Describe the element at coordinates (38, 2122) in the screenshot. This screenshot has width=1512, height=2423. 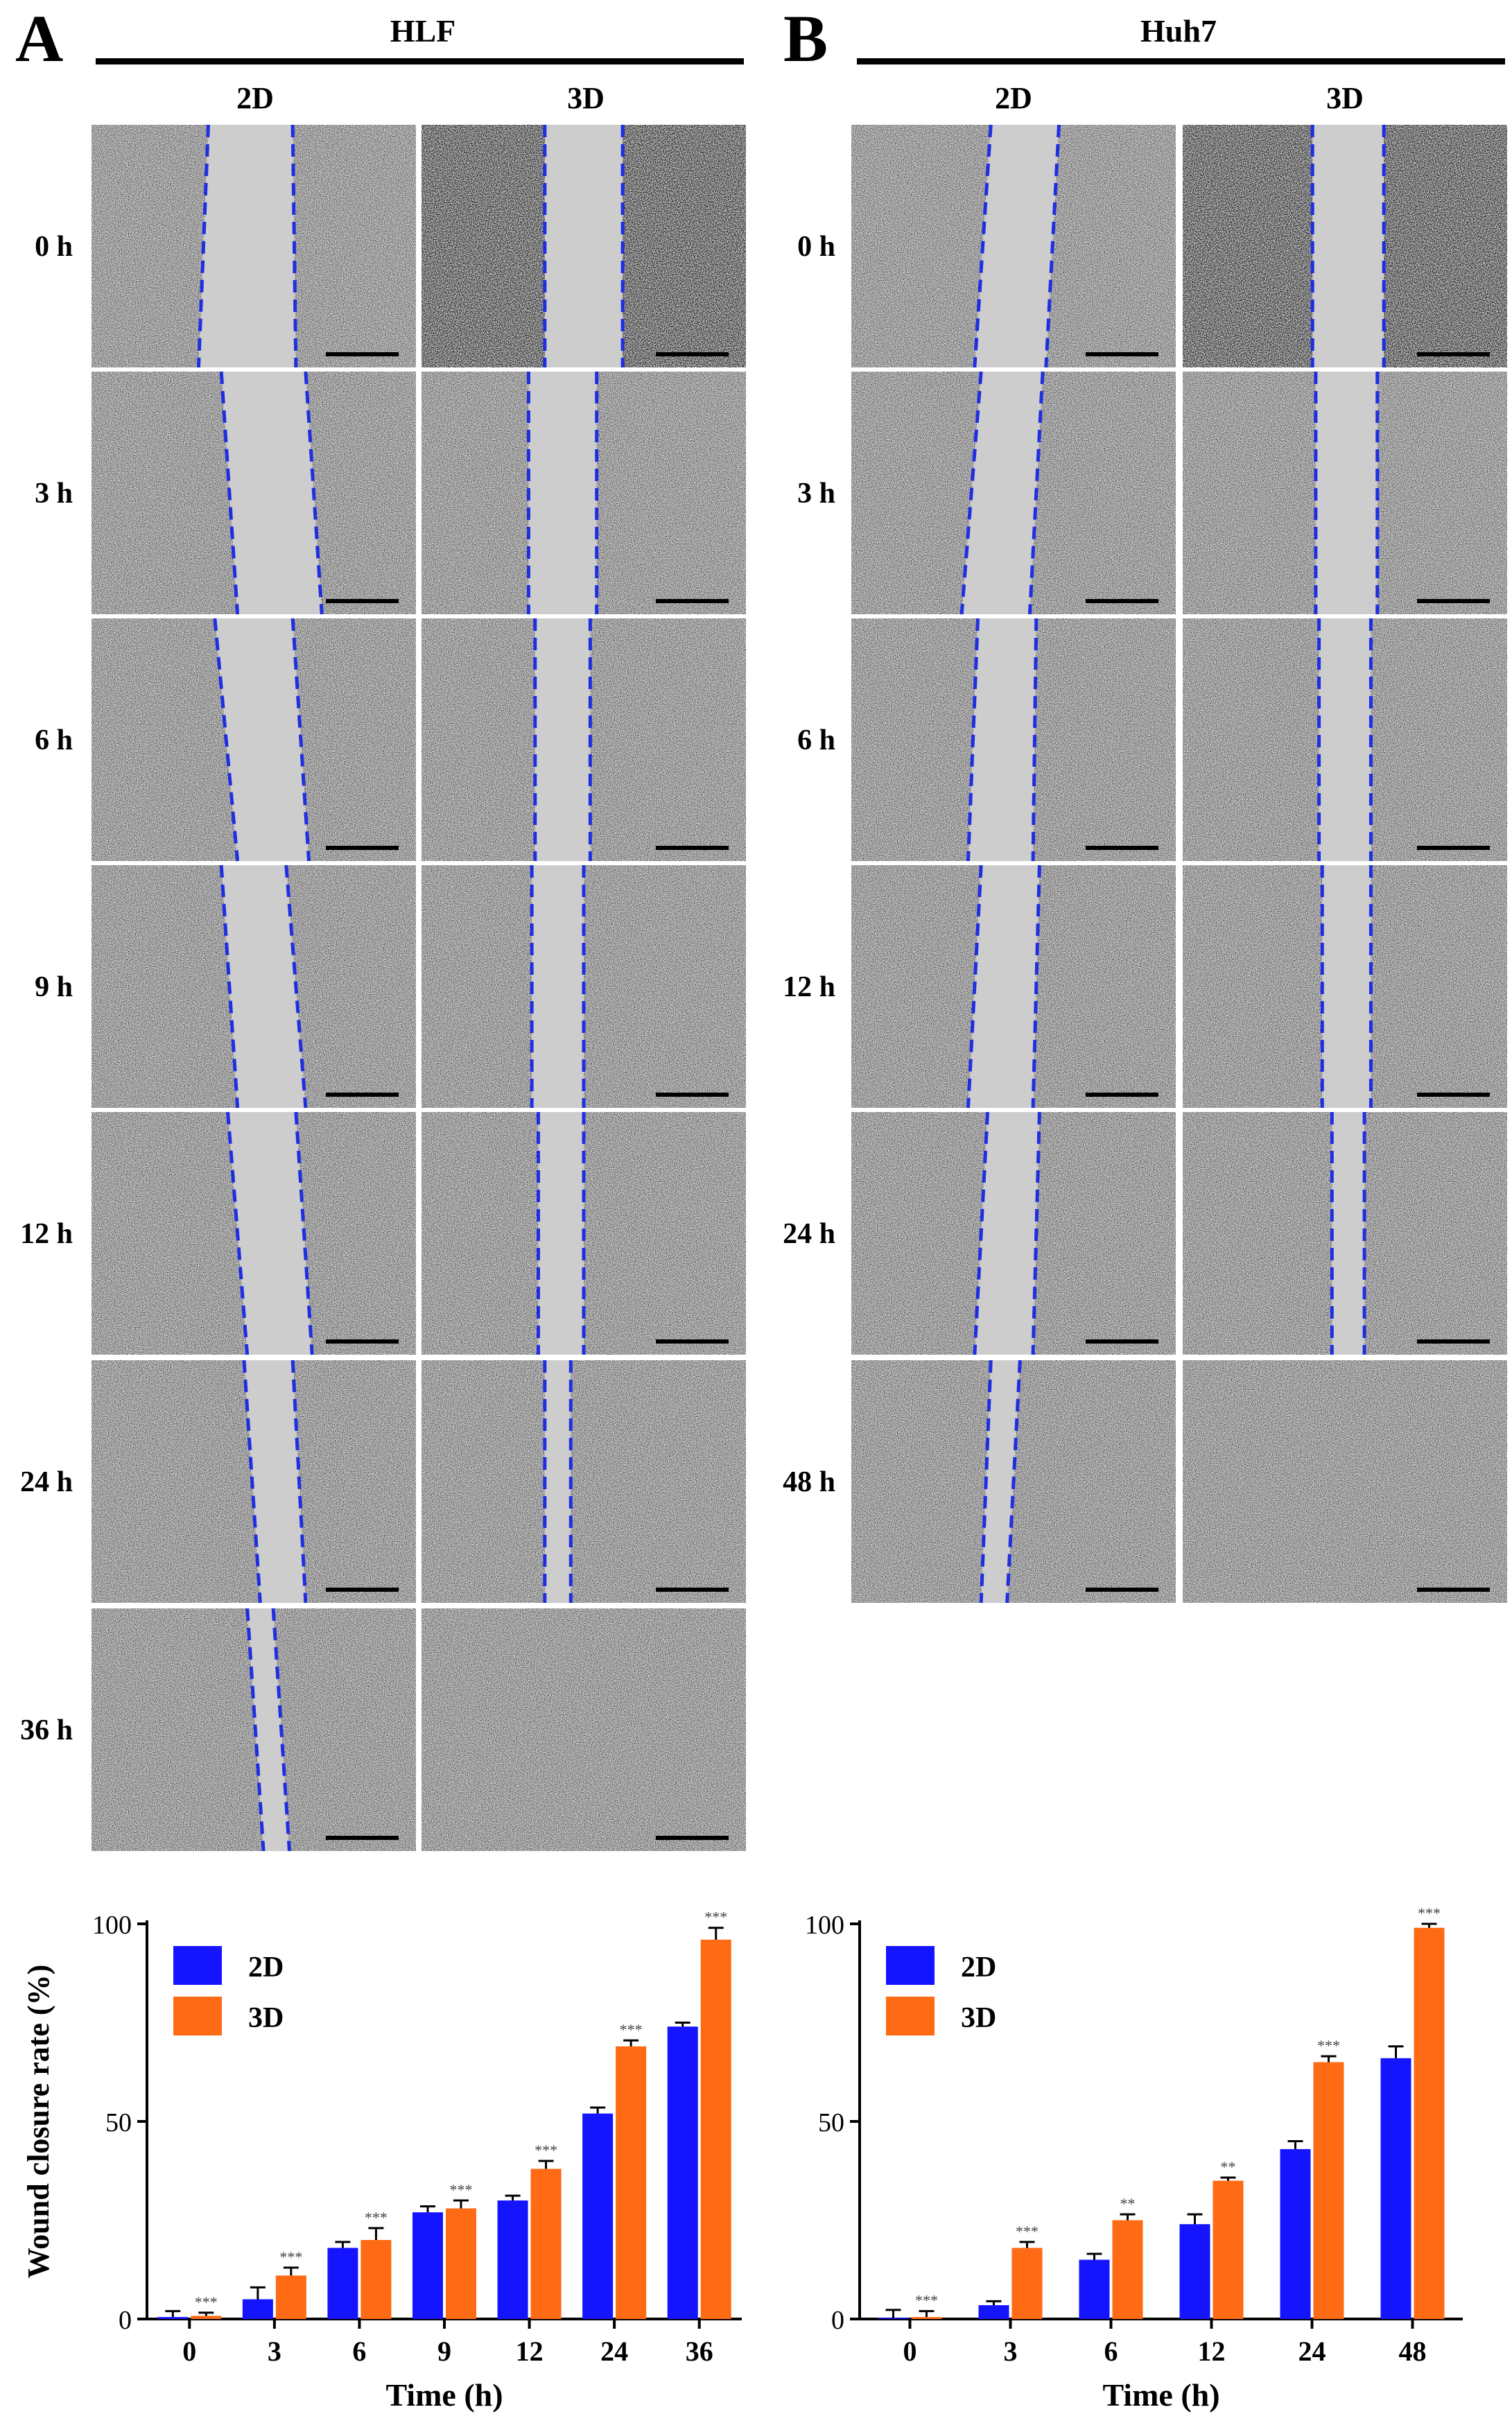
I see `y-axis-label: Wound closure rate (%)` at that location.